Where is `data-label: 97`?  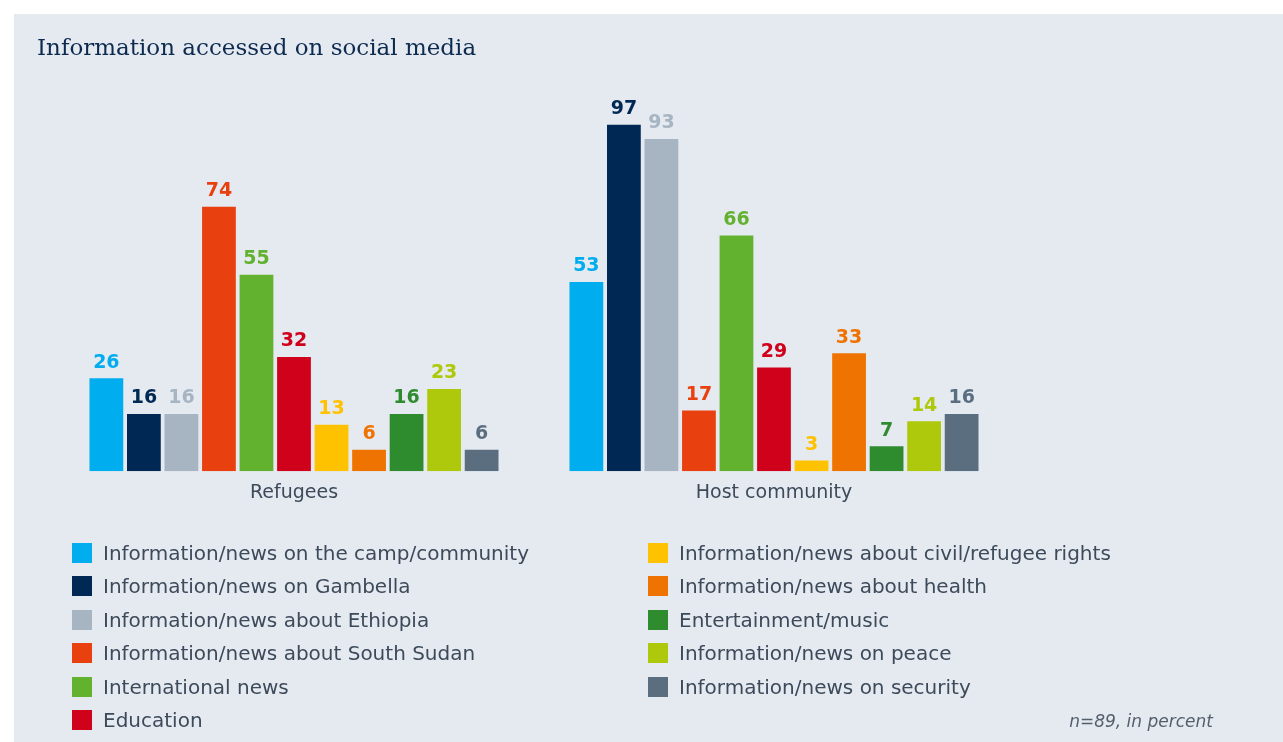
data-label: 97 is located at coordinates (624, 107).